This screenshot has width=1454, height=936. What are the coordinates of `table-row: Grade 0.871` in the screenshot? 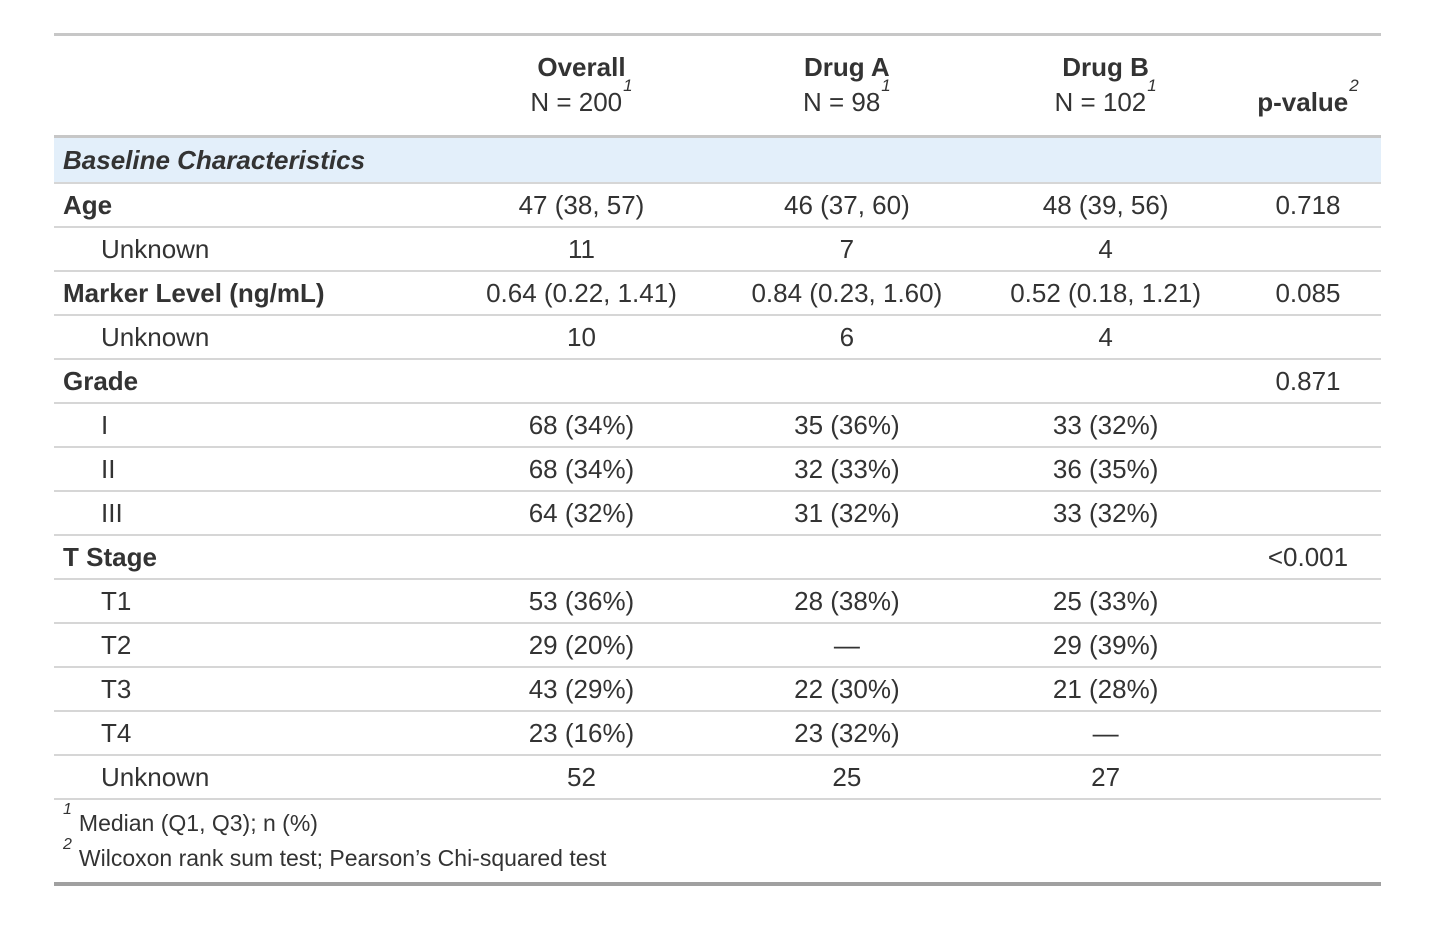 It's located at (717, 381).